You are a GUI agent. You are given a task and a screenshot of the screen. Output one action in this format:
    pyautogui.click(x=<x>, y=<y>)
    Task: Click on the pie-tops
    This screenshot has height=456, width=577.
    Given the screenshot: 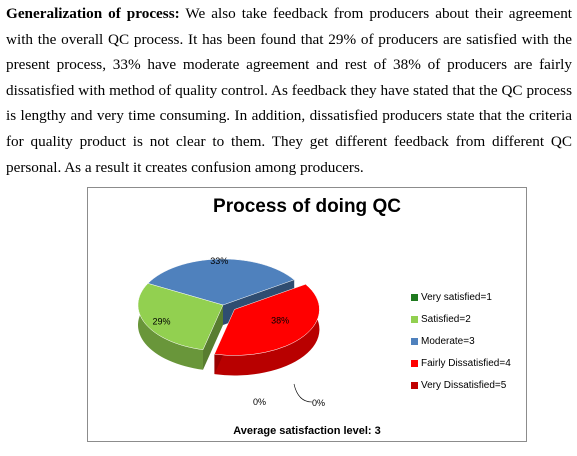 What is the action you would take?
    pyautogui.click(x=228, y=307)
    